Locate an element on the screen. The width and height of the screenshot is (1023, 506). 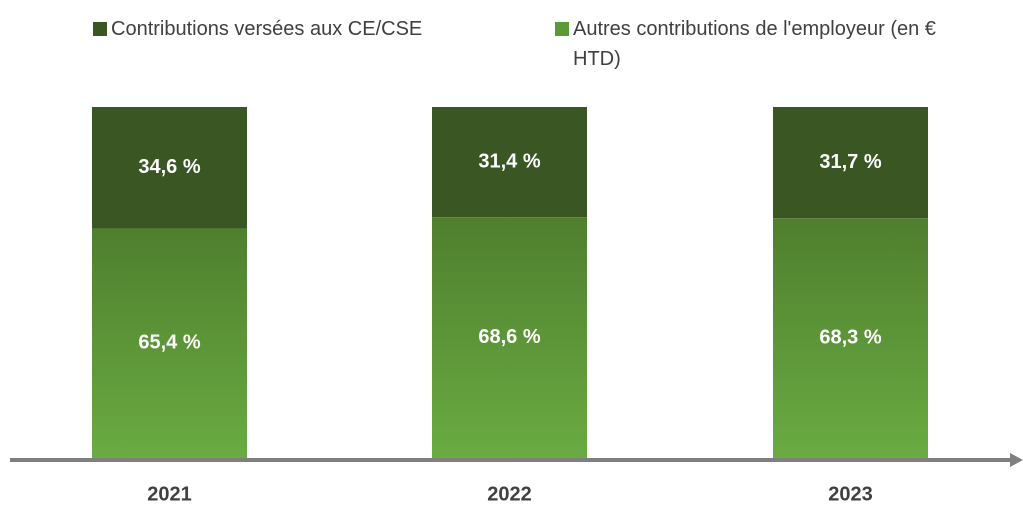
legend-label: Contributions versées aux CE/CSE is located at coordinates (267, 29).